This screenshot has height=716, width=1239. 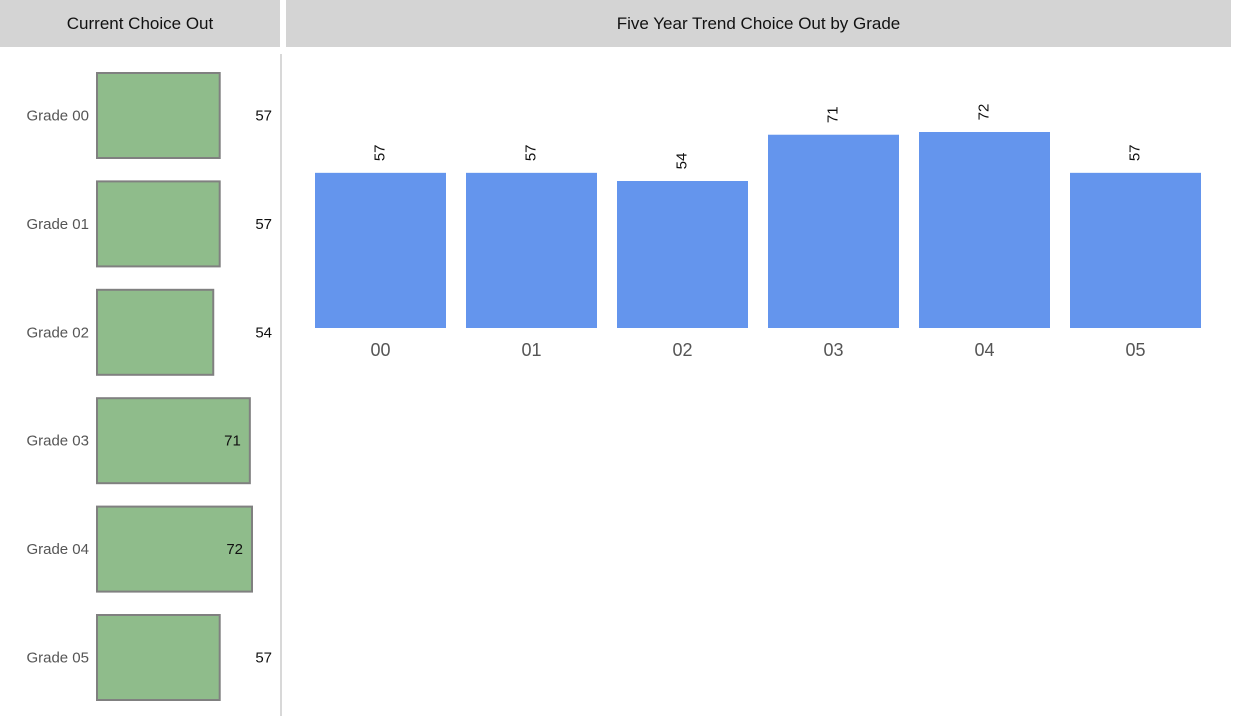 What do you see at coordinates (681, 161) in the screenshot?
I see `trend-value-label: 54` at bounding box center [681, 161].